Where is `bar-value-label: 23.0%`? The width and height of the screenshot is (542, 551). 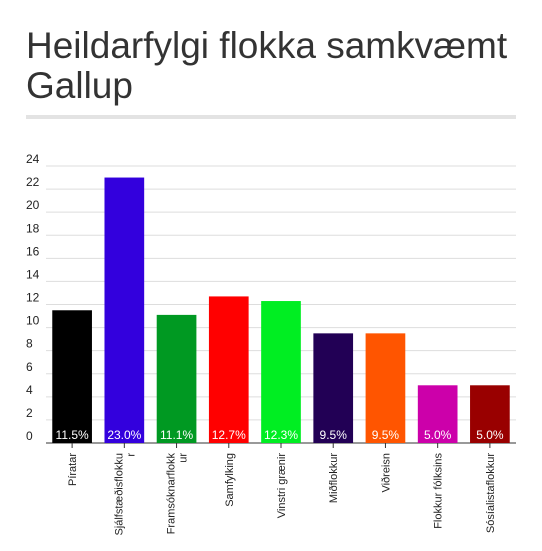
bar-value-label: 23.0% is located at coordinates (124, 435).